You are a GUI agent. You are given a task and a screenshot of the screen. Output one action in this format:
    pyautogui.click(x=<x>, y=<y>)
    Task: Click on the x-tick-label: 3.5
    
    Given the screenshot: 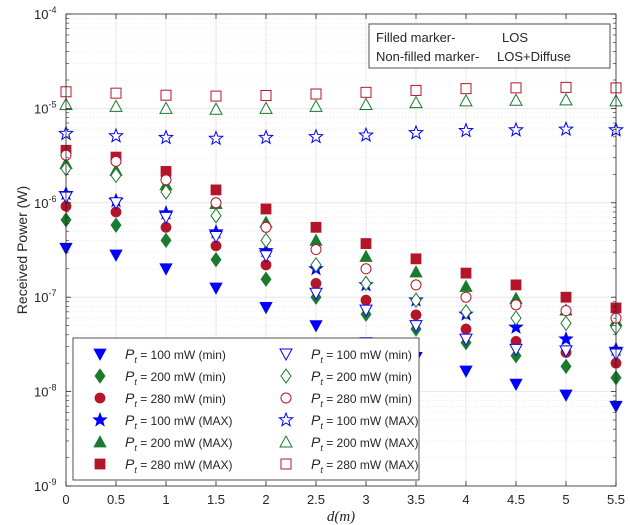 What is the action you would take?
    pyautogui.click(x=416, y=499)
    